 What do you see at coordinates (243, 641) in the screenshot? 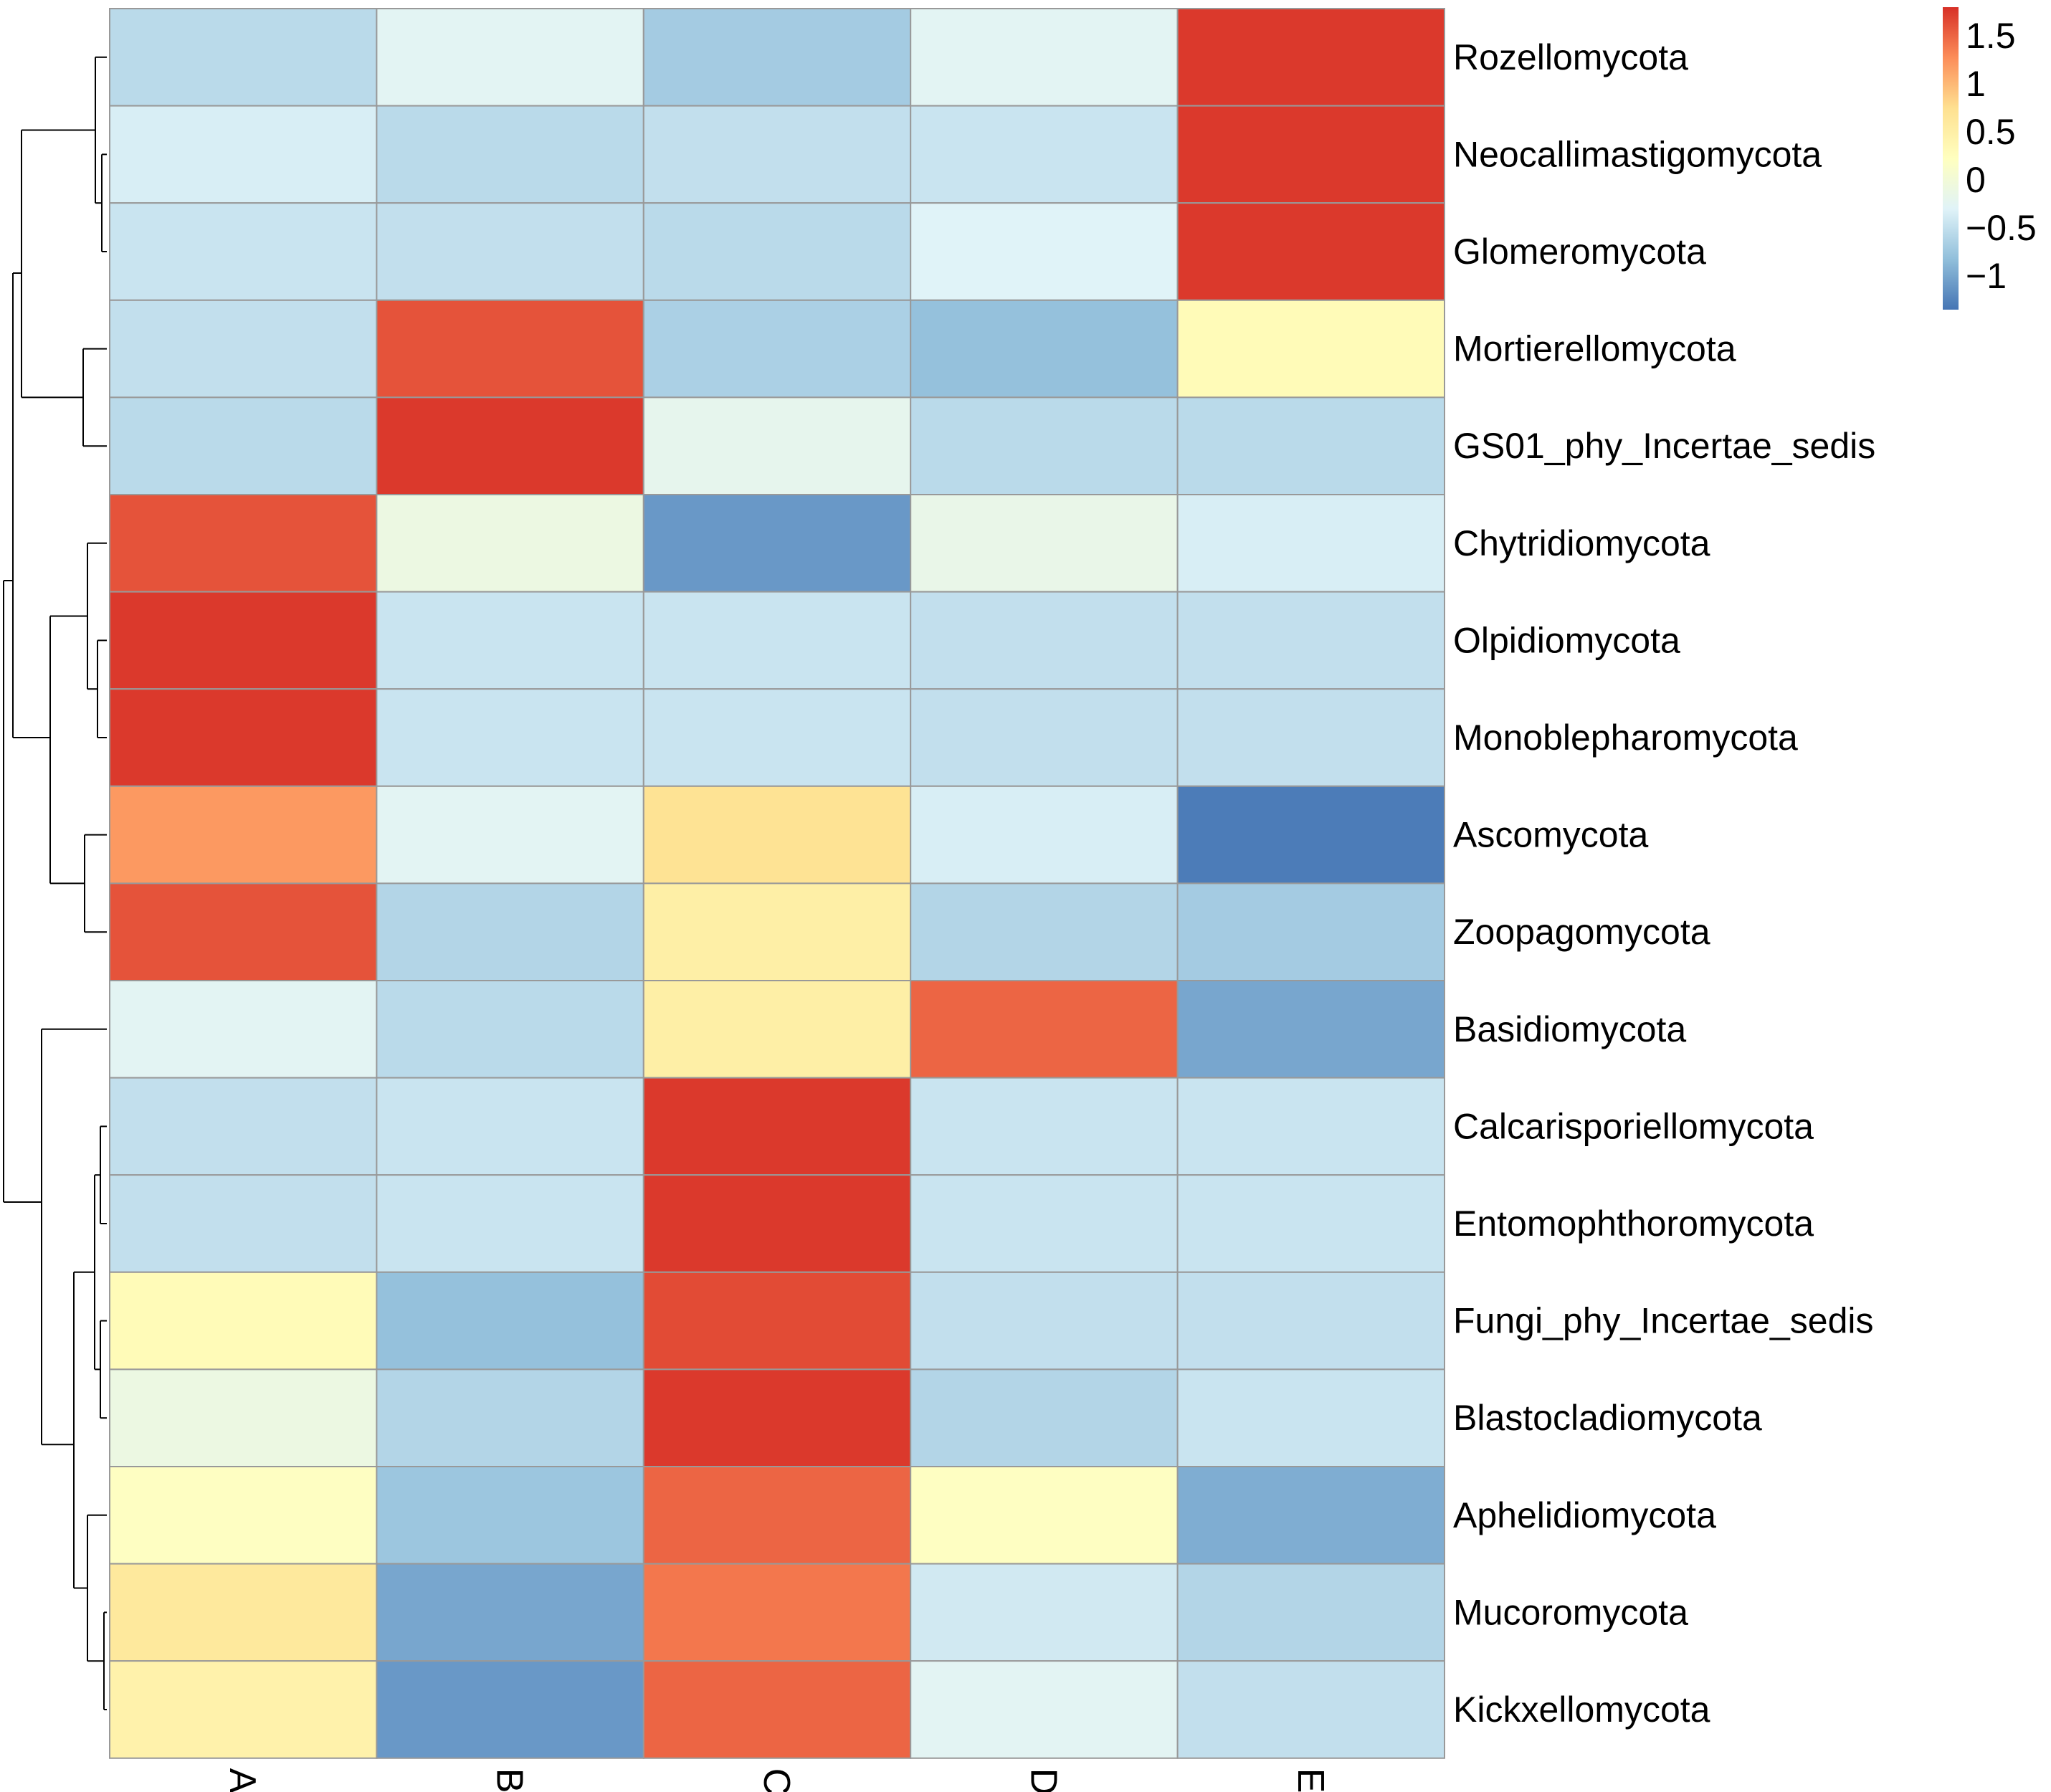
I see `heatmap-cell-7-A` at bounding box center [243, 641].